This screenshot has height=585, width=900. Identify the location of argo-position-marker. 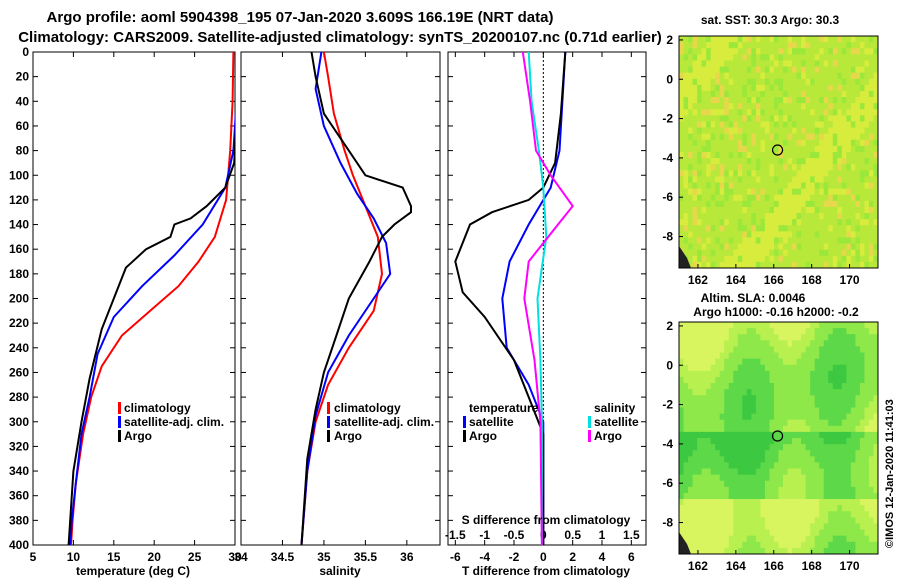
(777, 436).